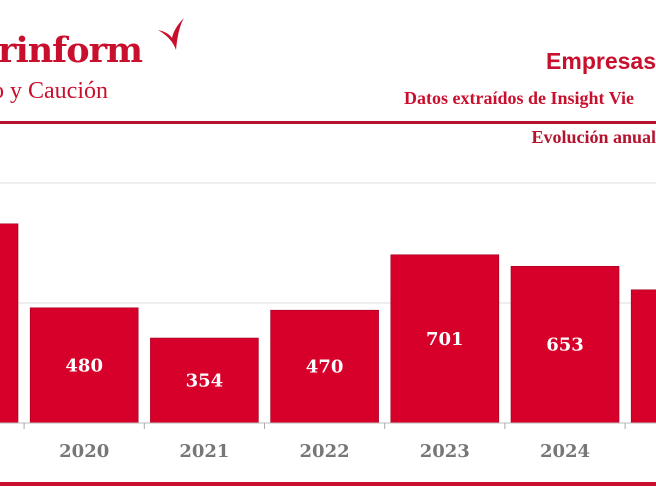 This screenshot has width=656, height=492. I want to click on bar-value-label: 354, so click(205, 381).